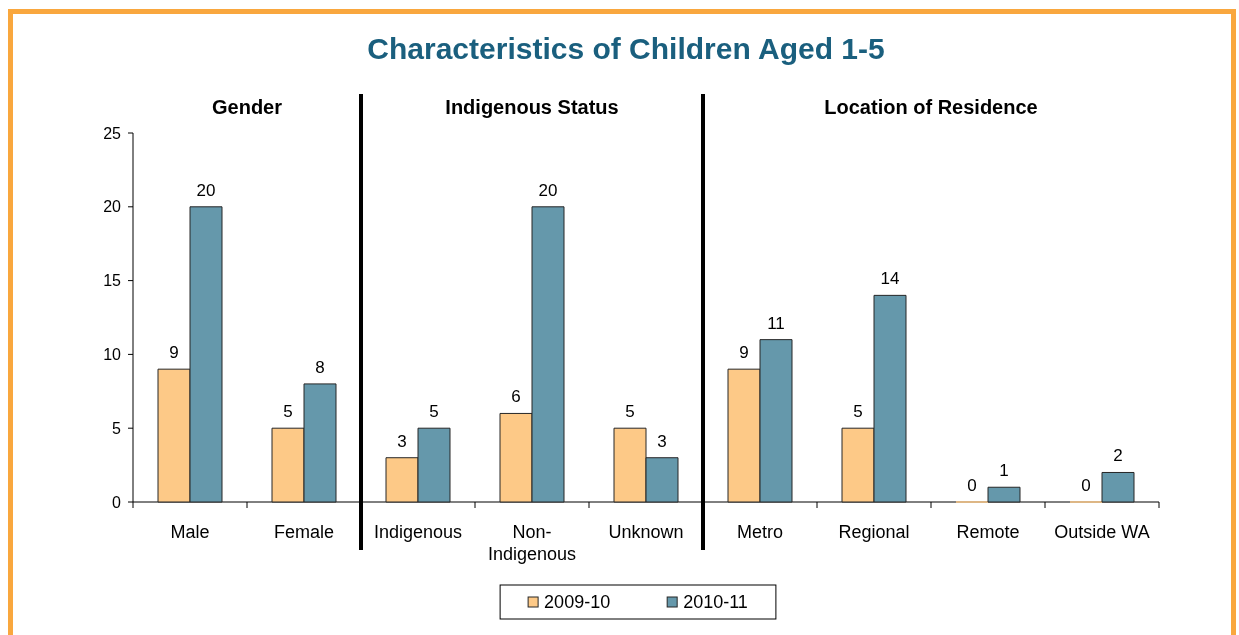 This screenshot has width=1239, height=635. I want to click on text: Gender, so click(247, 107).